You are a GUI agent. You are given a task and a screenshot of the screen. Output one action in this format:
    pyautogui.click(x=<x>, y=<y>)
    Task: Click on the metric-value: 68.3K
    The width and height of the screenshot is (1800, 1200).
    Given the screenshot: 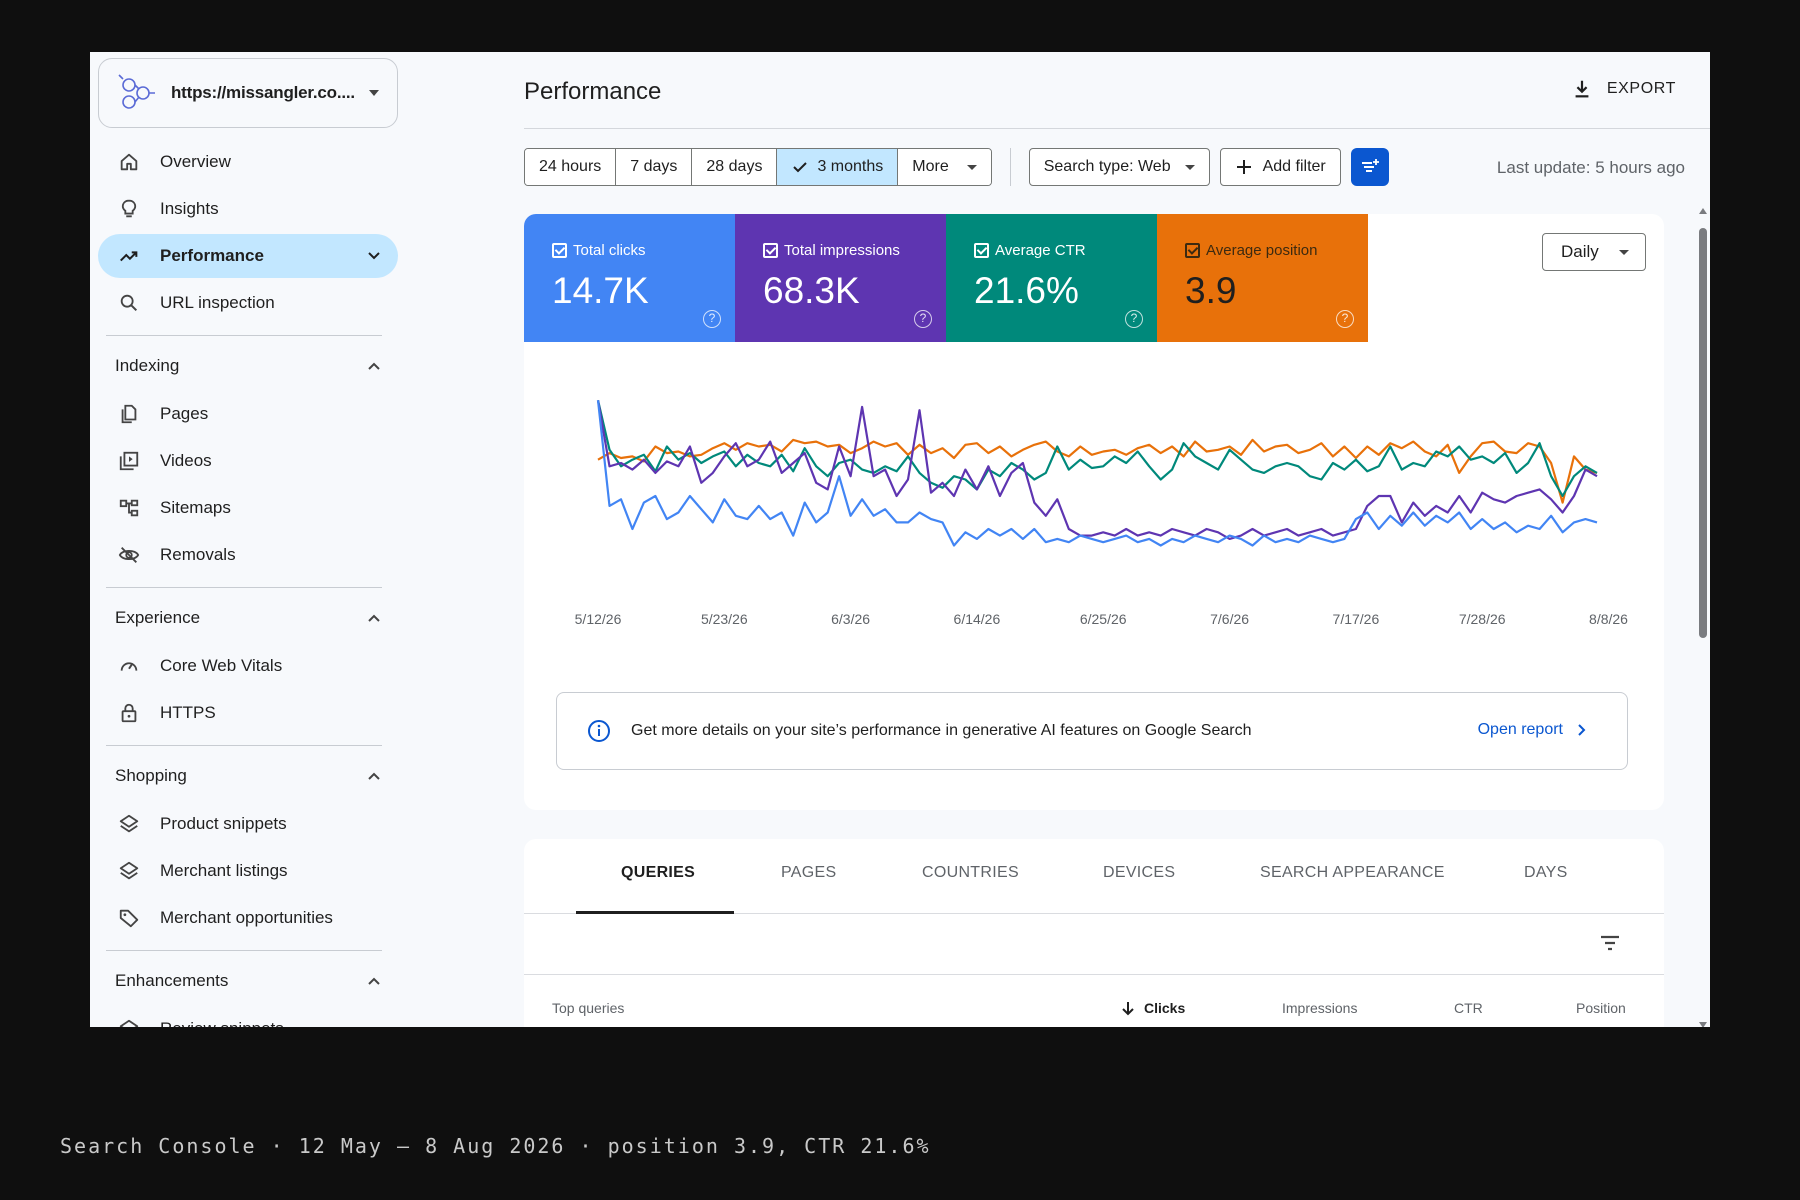 What is the action you would take?
    pyautogui.click(x=811, y=290)
    